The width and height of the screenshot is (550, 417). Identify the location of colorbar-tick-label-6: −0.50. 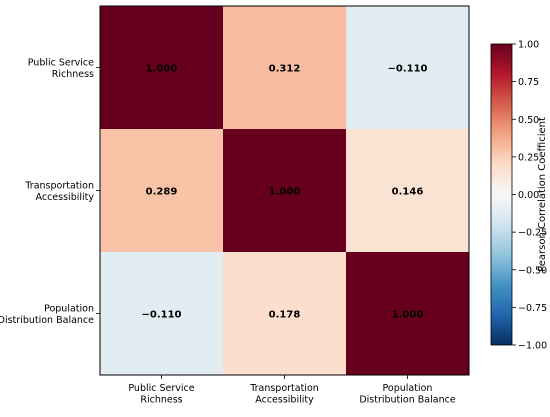
(532, 270).